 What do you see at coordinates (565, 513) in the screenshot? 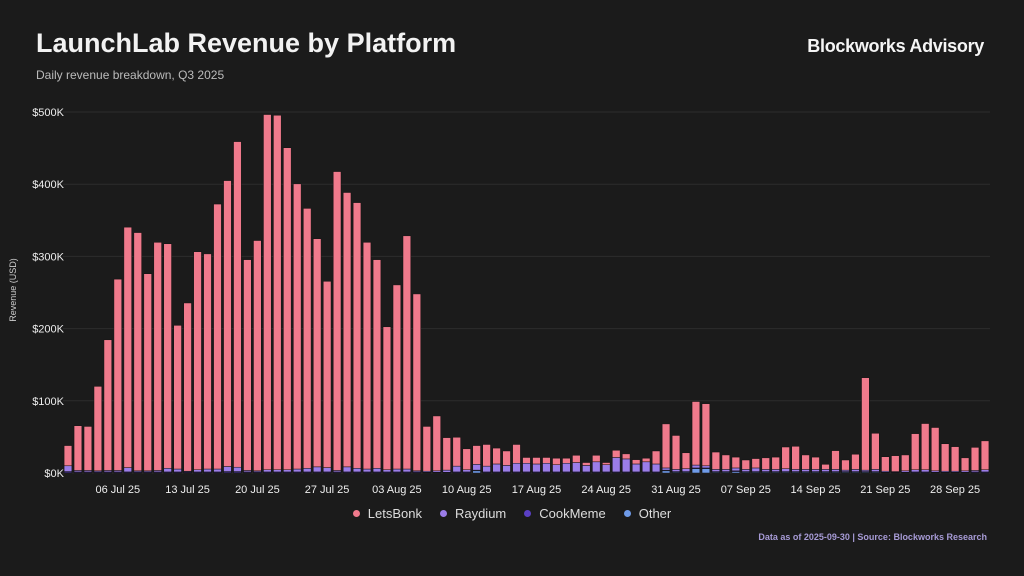
I see `legend-item-cookmeme: CookMeme` at bounding box center [565, 513].